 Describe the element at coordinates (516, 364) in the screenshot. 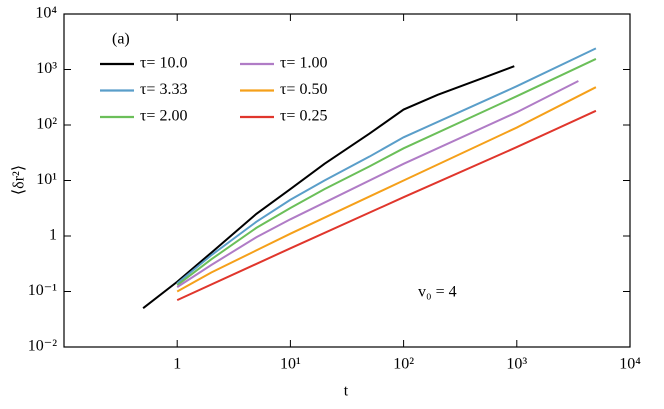

I see `x-tick-label: 10³` at that location.